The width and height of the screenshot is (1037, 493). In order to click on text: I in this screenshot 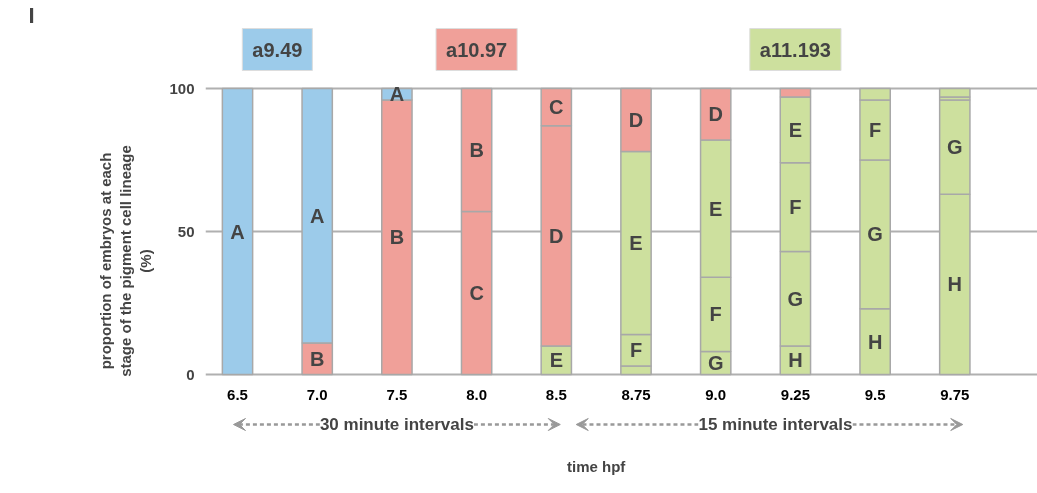, I will do `click(31, 15)`.